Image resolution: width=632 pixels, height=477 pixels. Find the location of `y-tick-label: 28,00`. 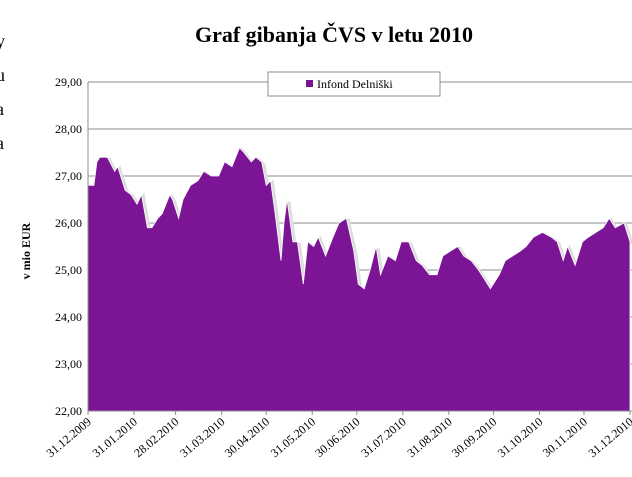

y-tick-label: 28,00 is located at coordinates (68, 129).